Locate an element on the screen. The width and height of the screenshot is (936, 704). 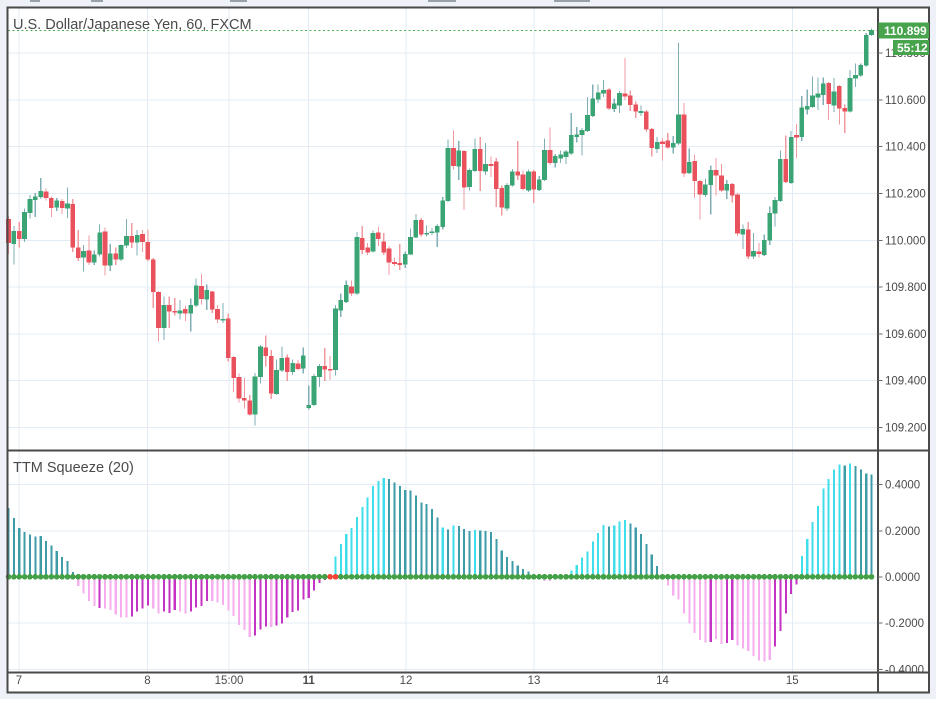
svg-text: 110.200 is located at coordinates (905, 195).